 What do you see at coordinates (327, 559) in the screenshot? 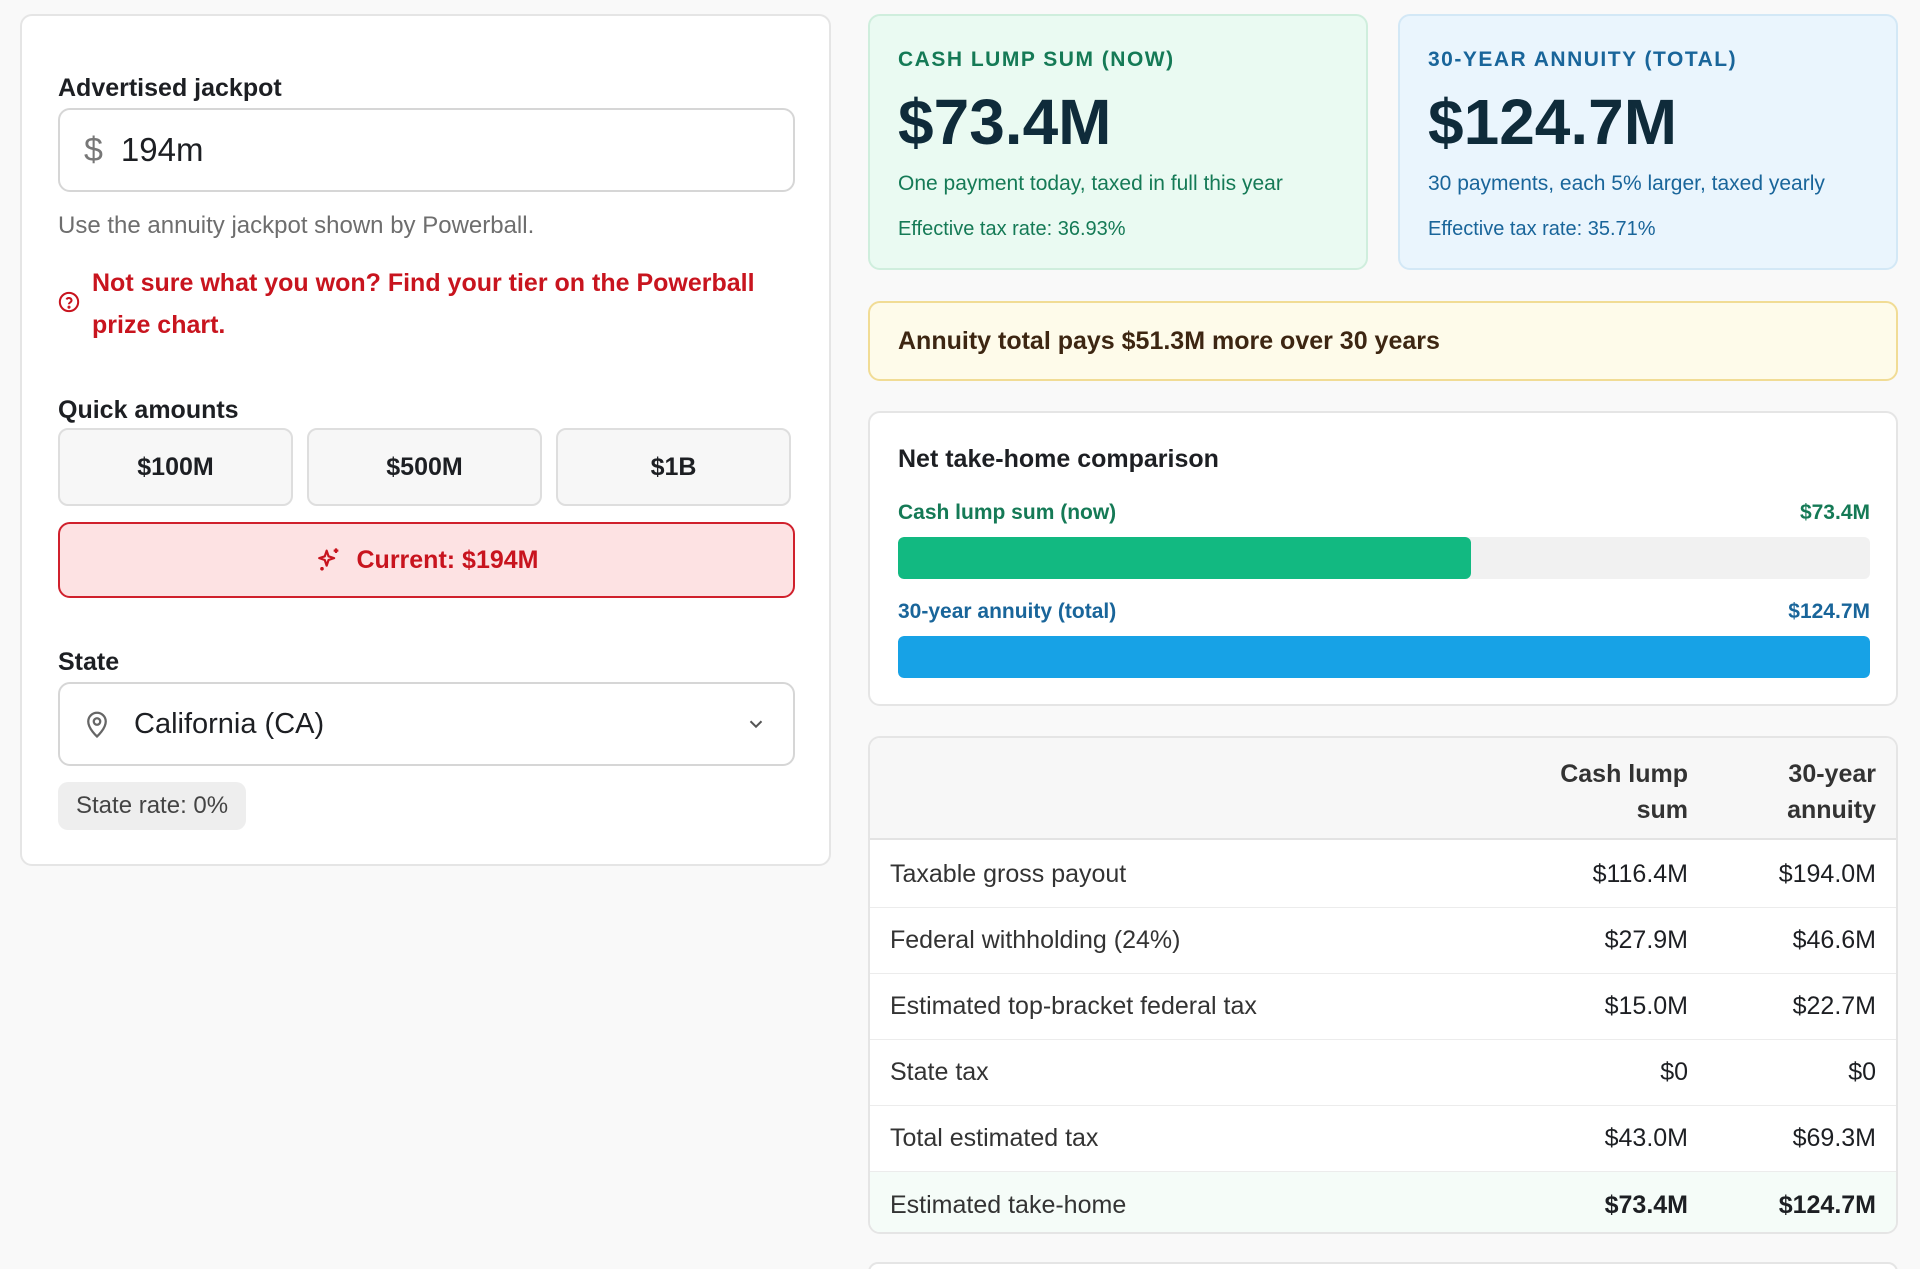
I see `sparkles-icon` at bounding box center [327, 559].